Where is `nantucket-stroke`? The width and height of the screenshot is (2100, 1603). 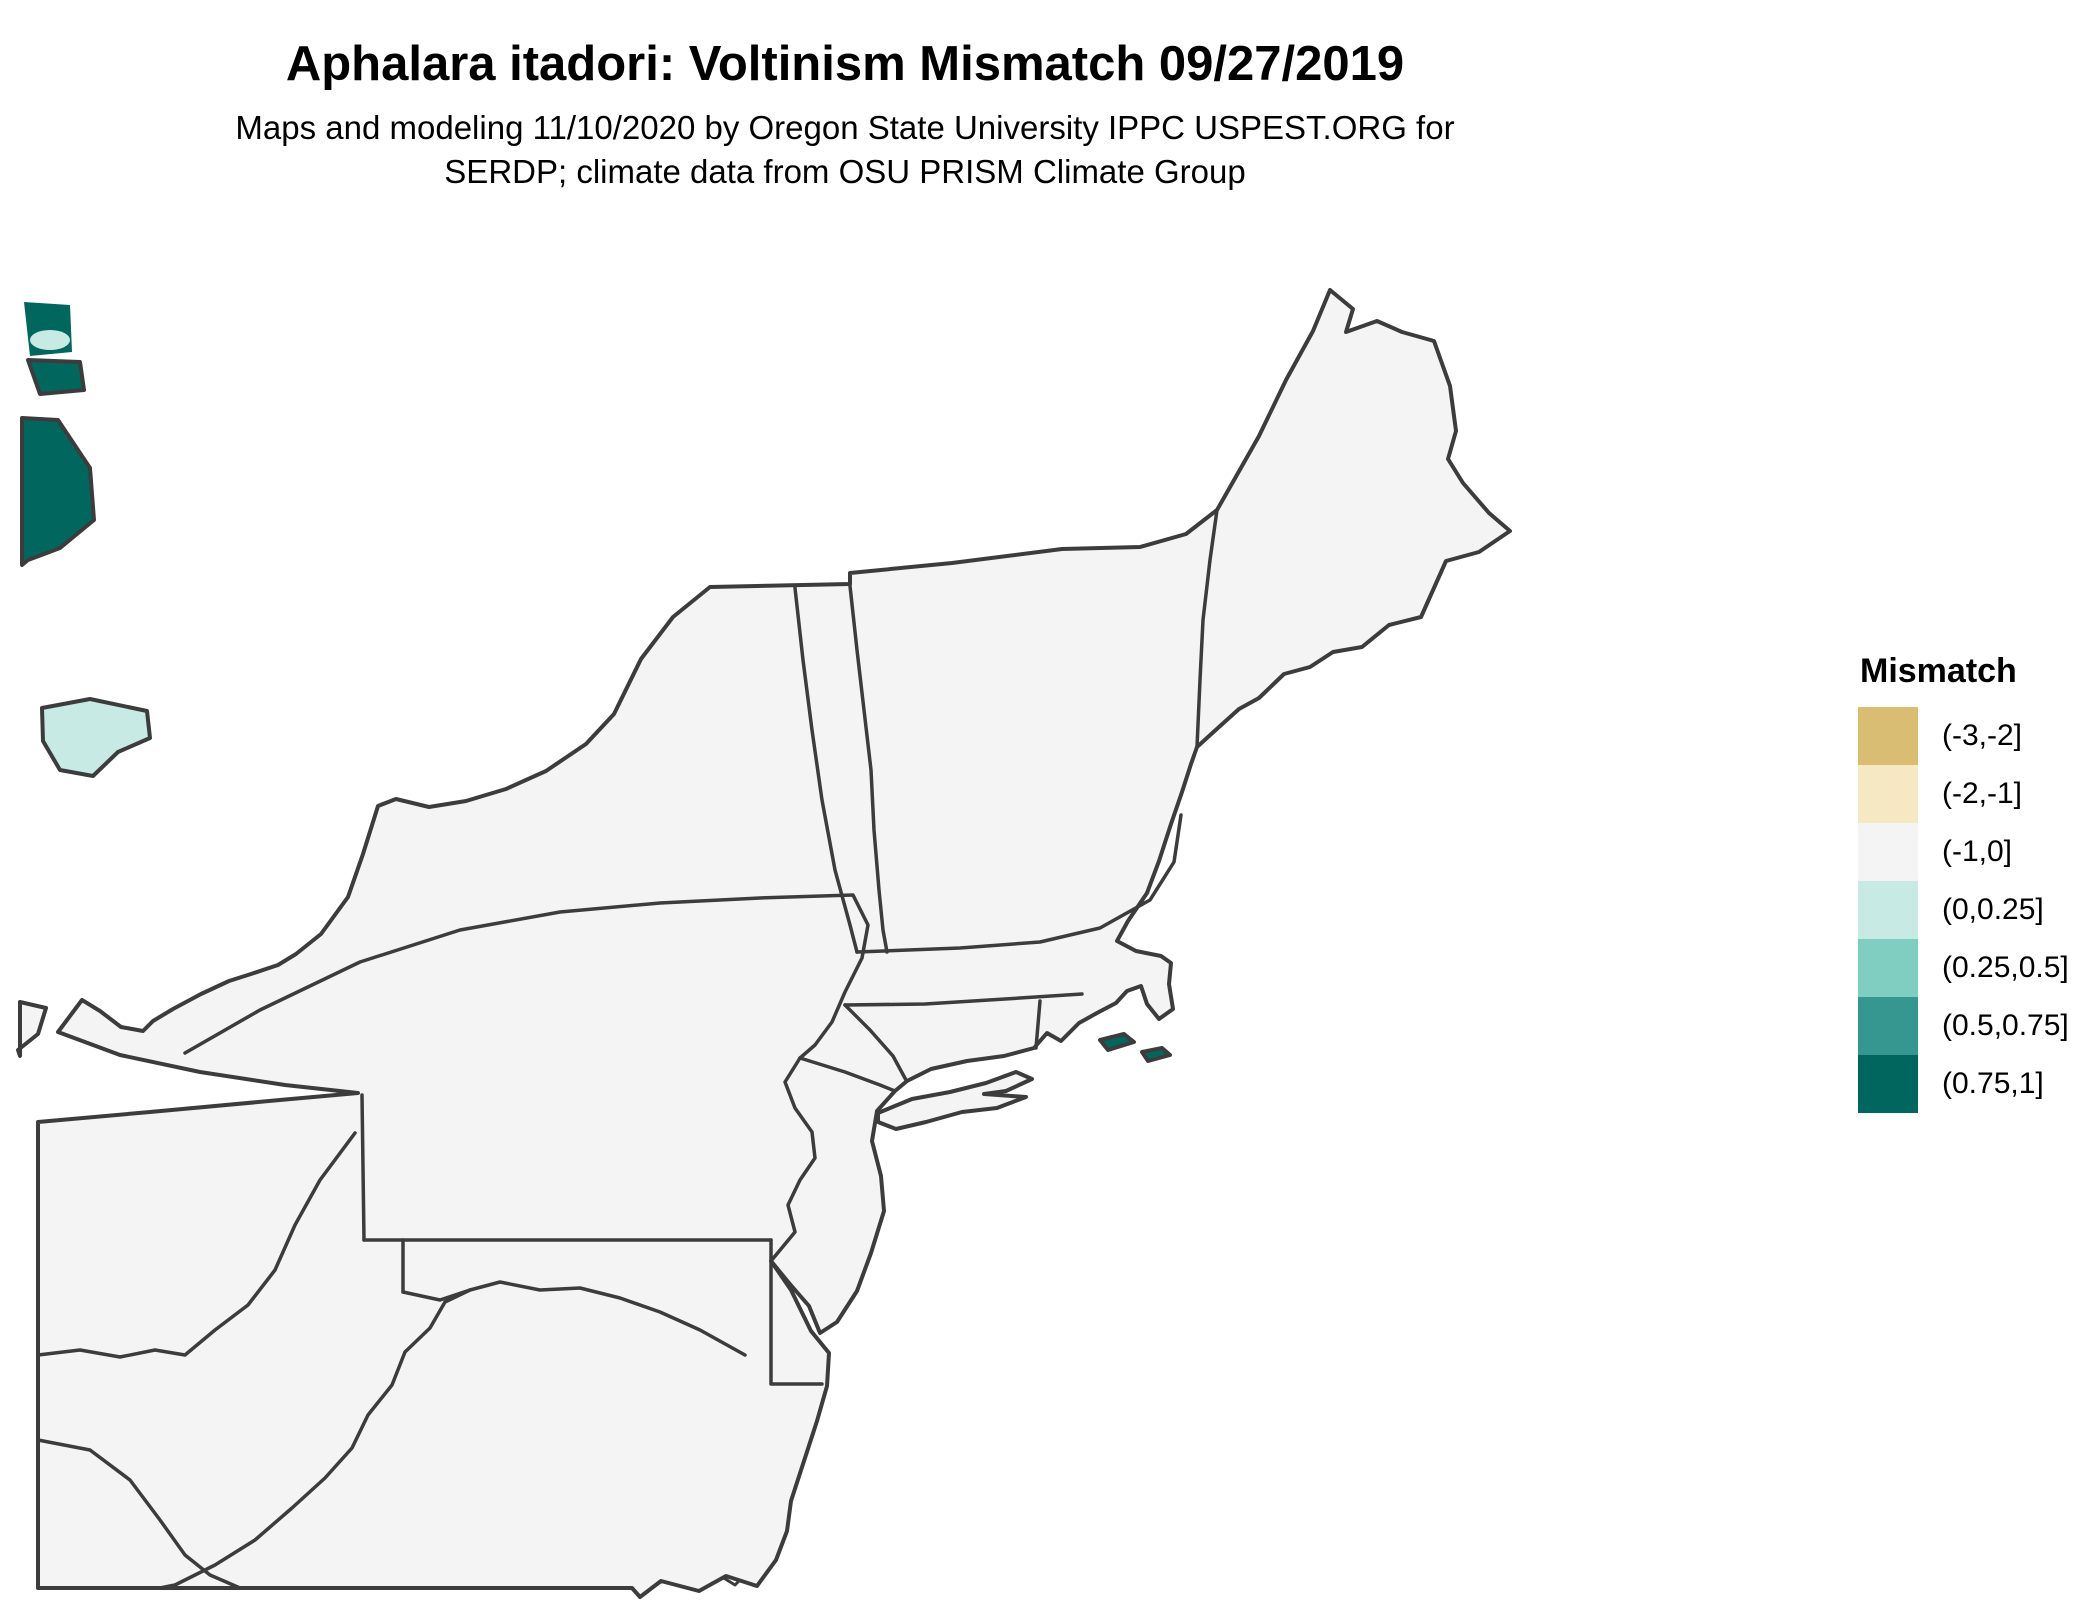 nantucket-stroke is located at coordinates (1156, 1054).